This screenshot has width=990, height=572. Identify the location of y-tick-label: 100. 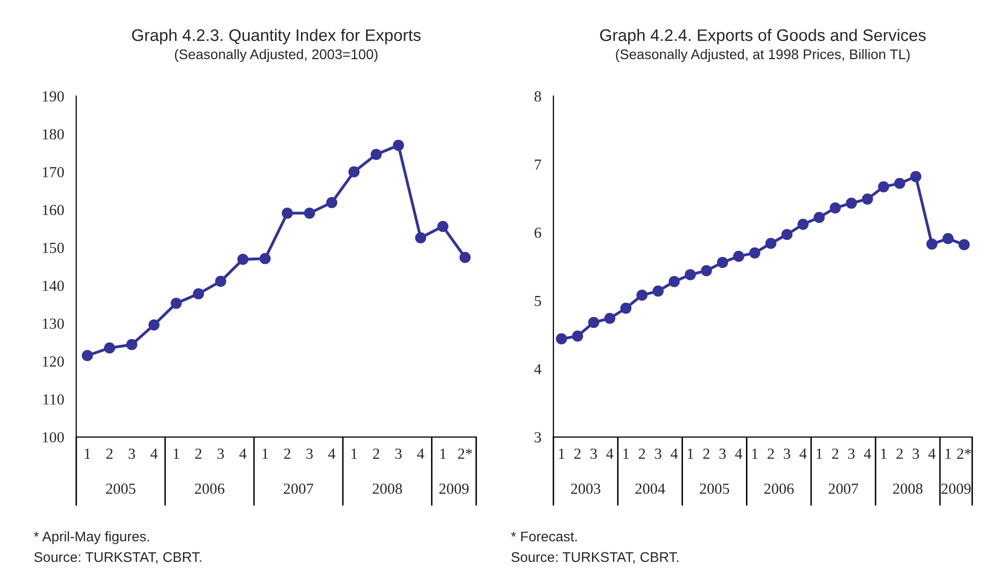
(53, 437).